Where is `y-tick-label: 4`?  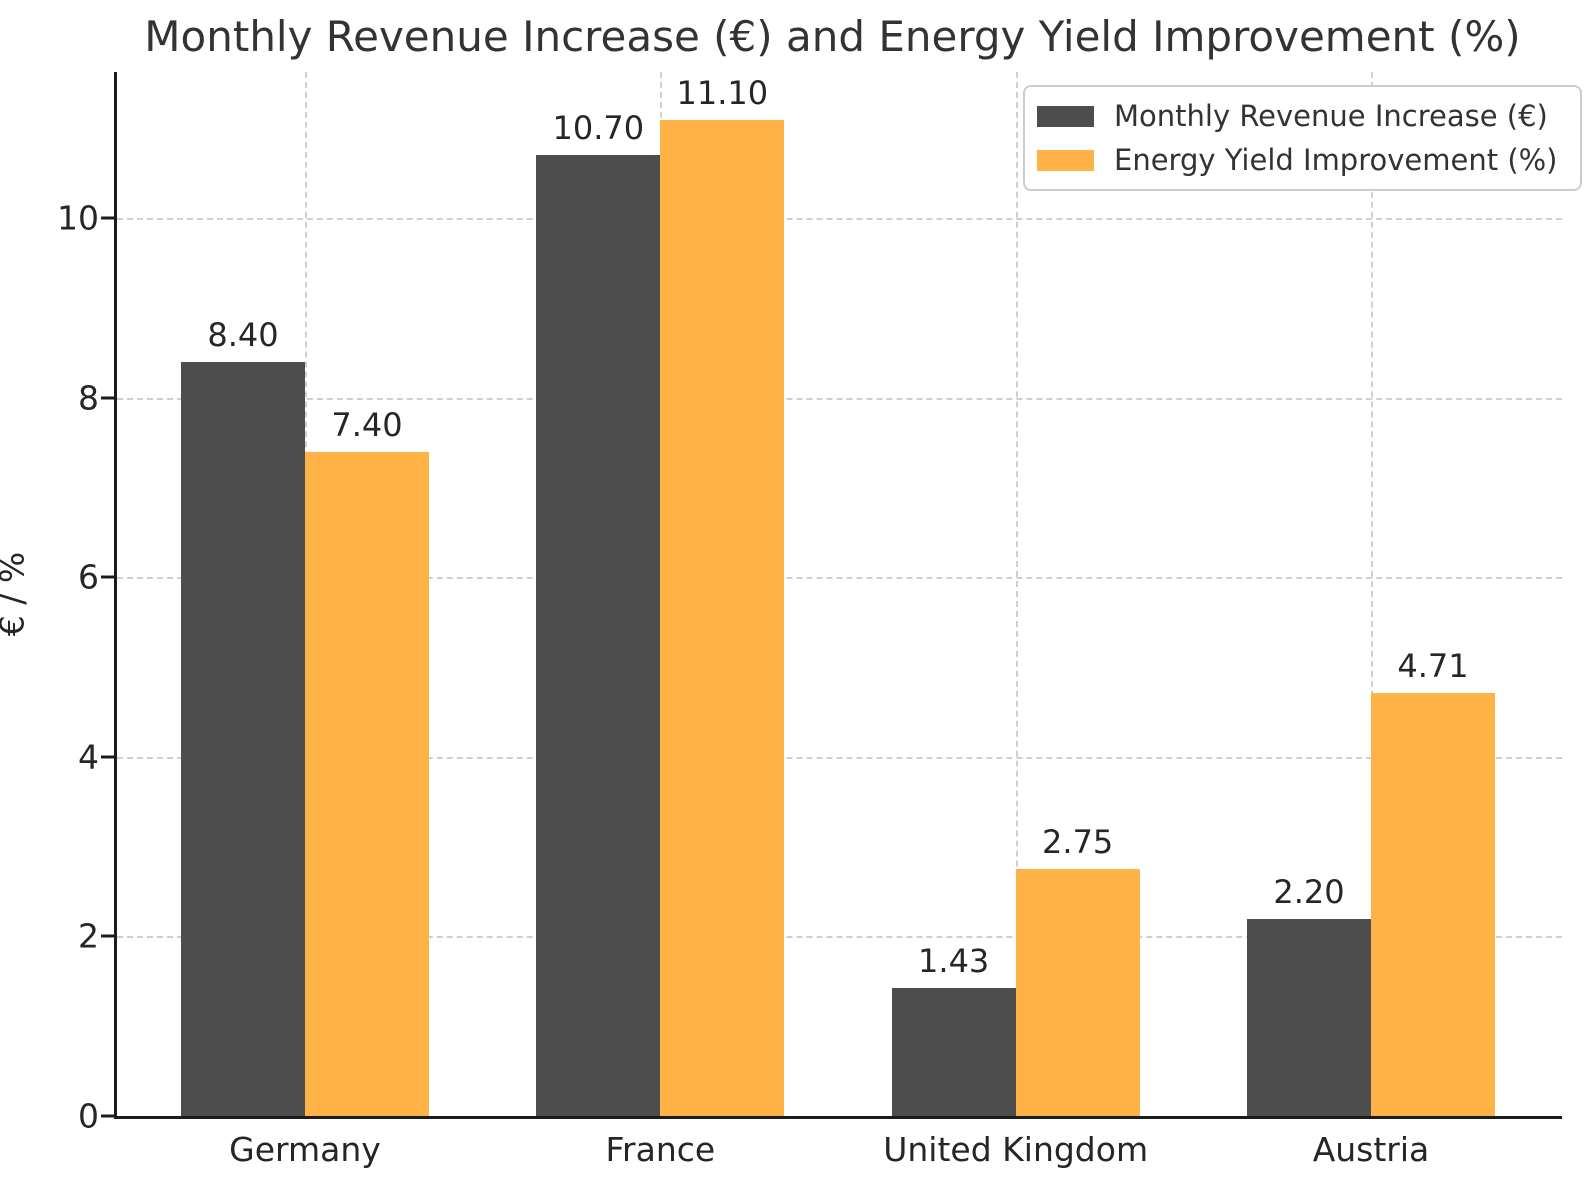
y-tick-label: 4 is located at coordinates (88, 757).